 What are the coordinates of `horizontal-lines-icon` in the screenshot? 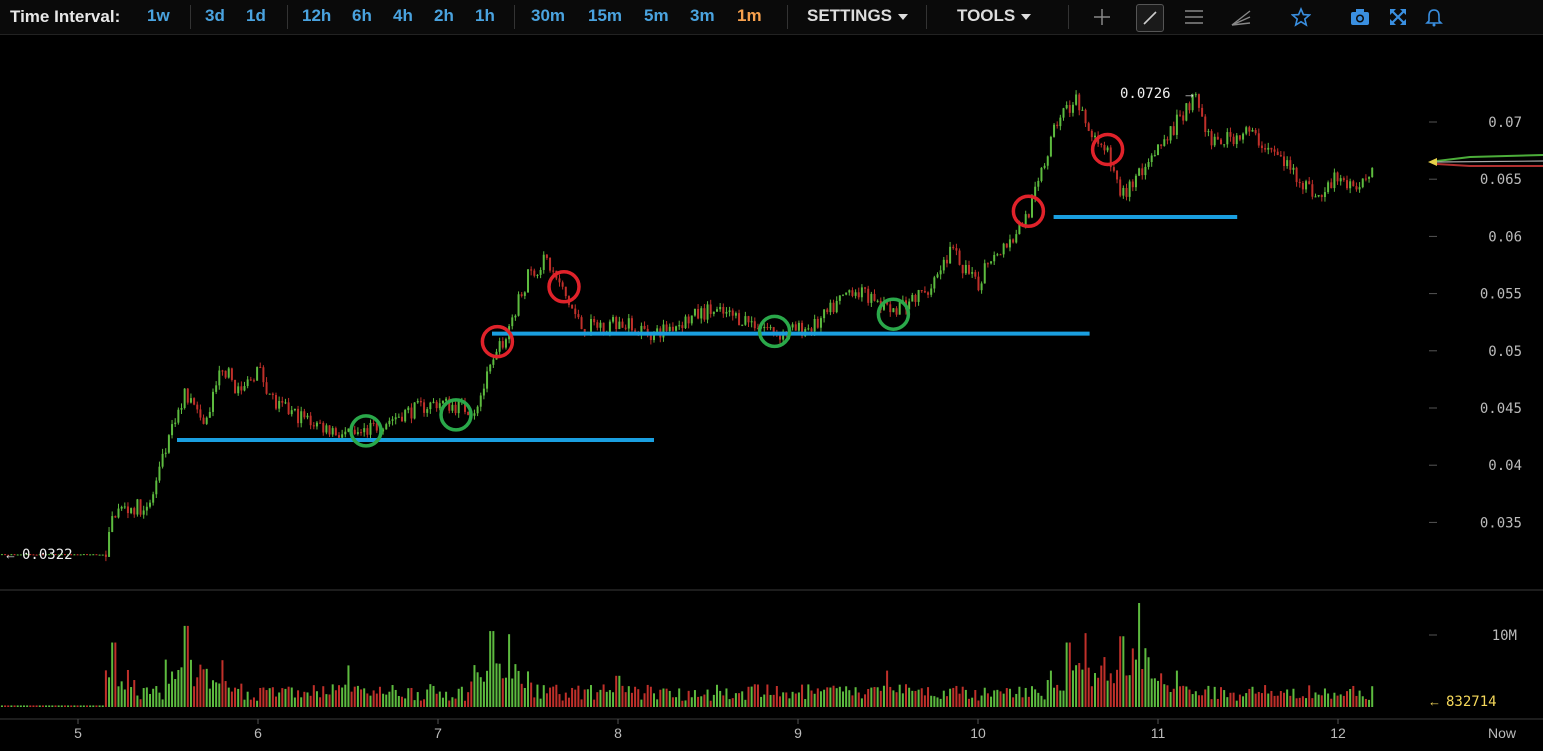 It's located at (1194, 17).